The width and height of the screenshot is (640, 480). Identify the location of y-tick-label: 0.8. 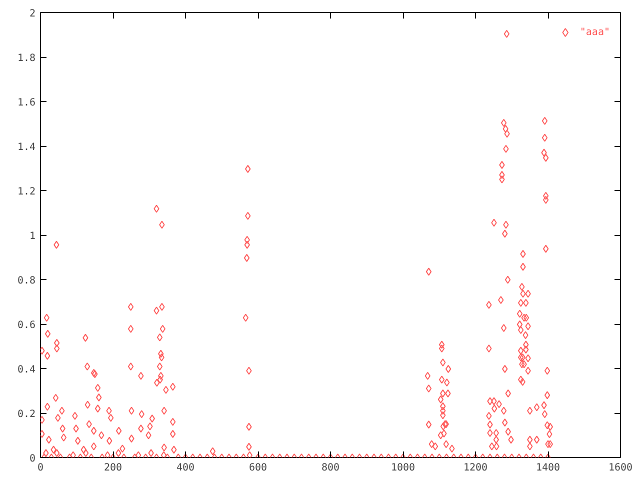
(26, 281).